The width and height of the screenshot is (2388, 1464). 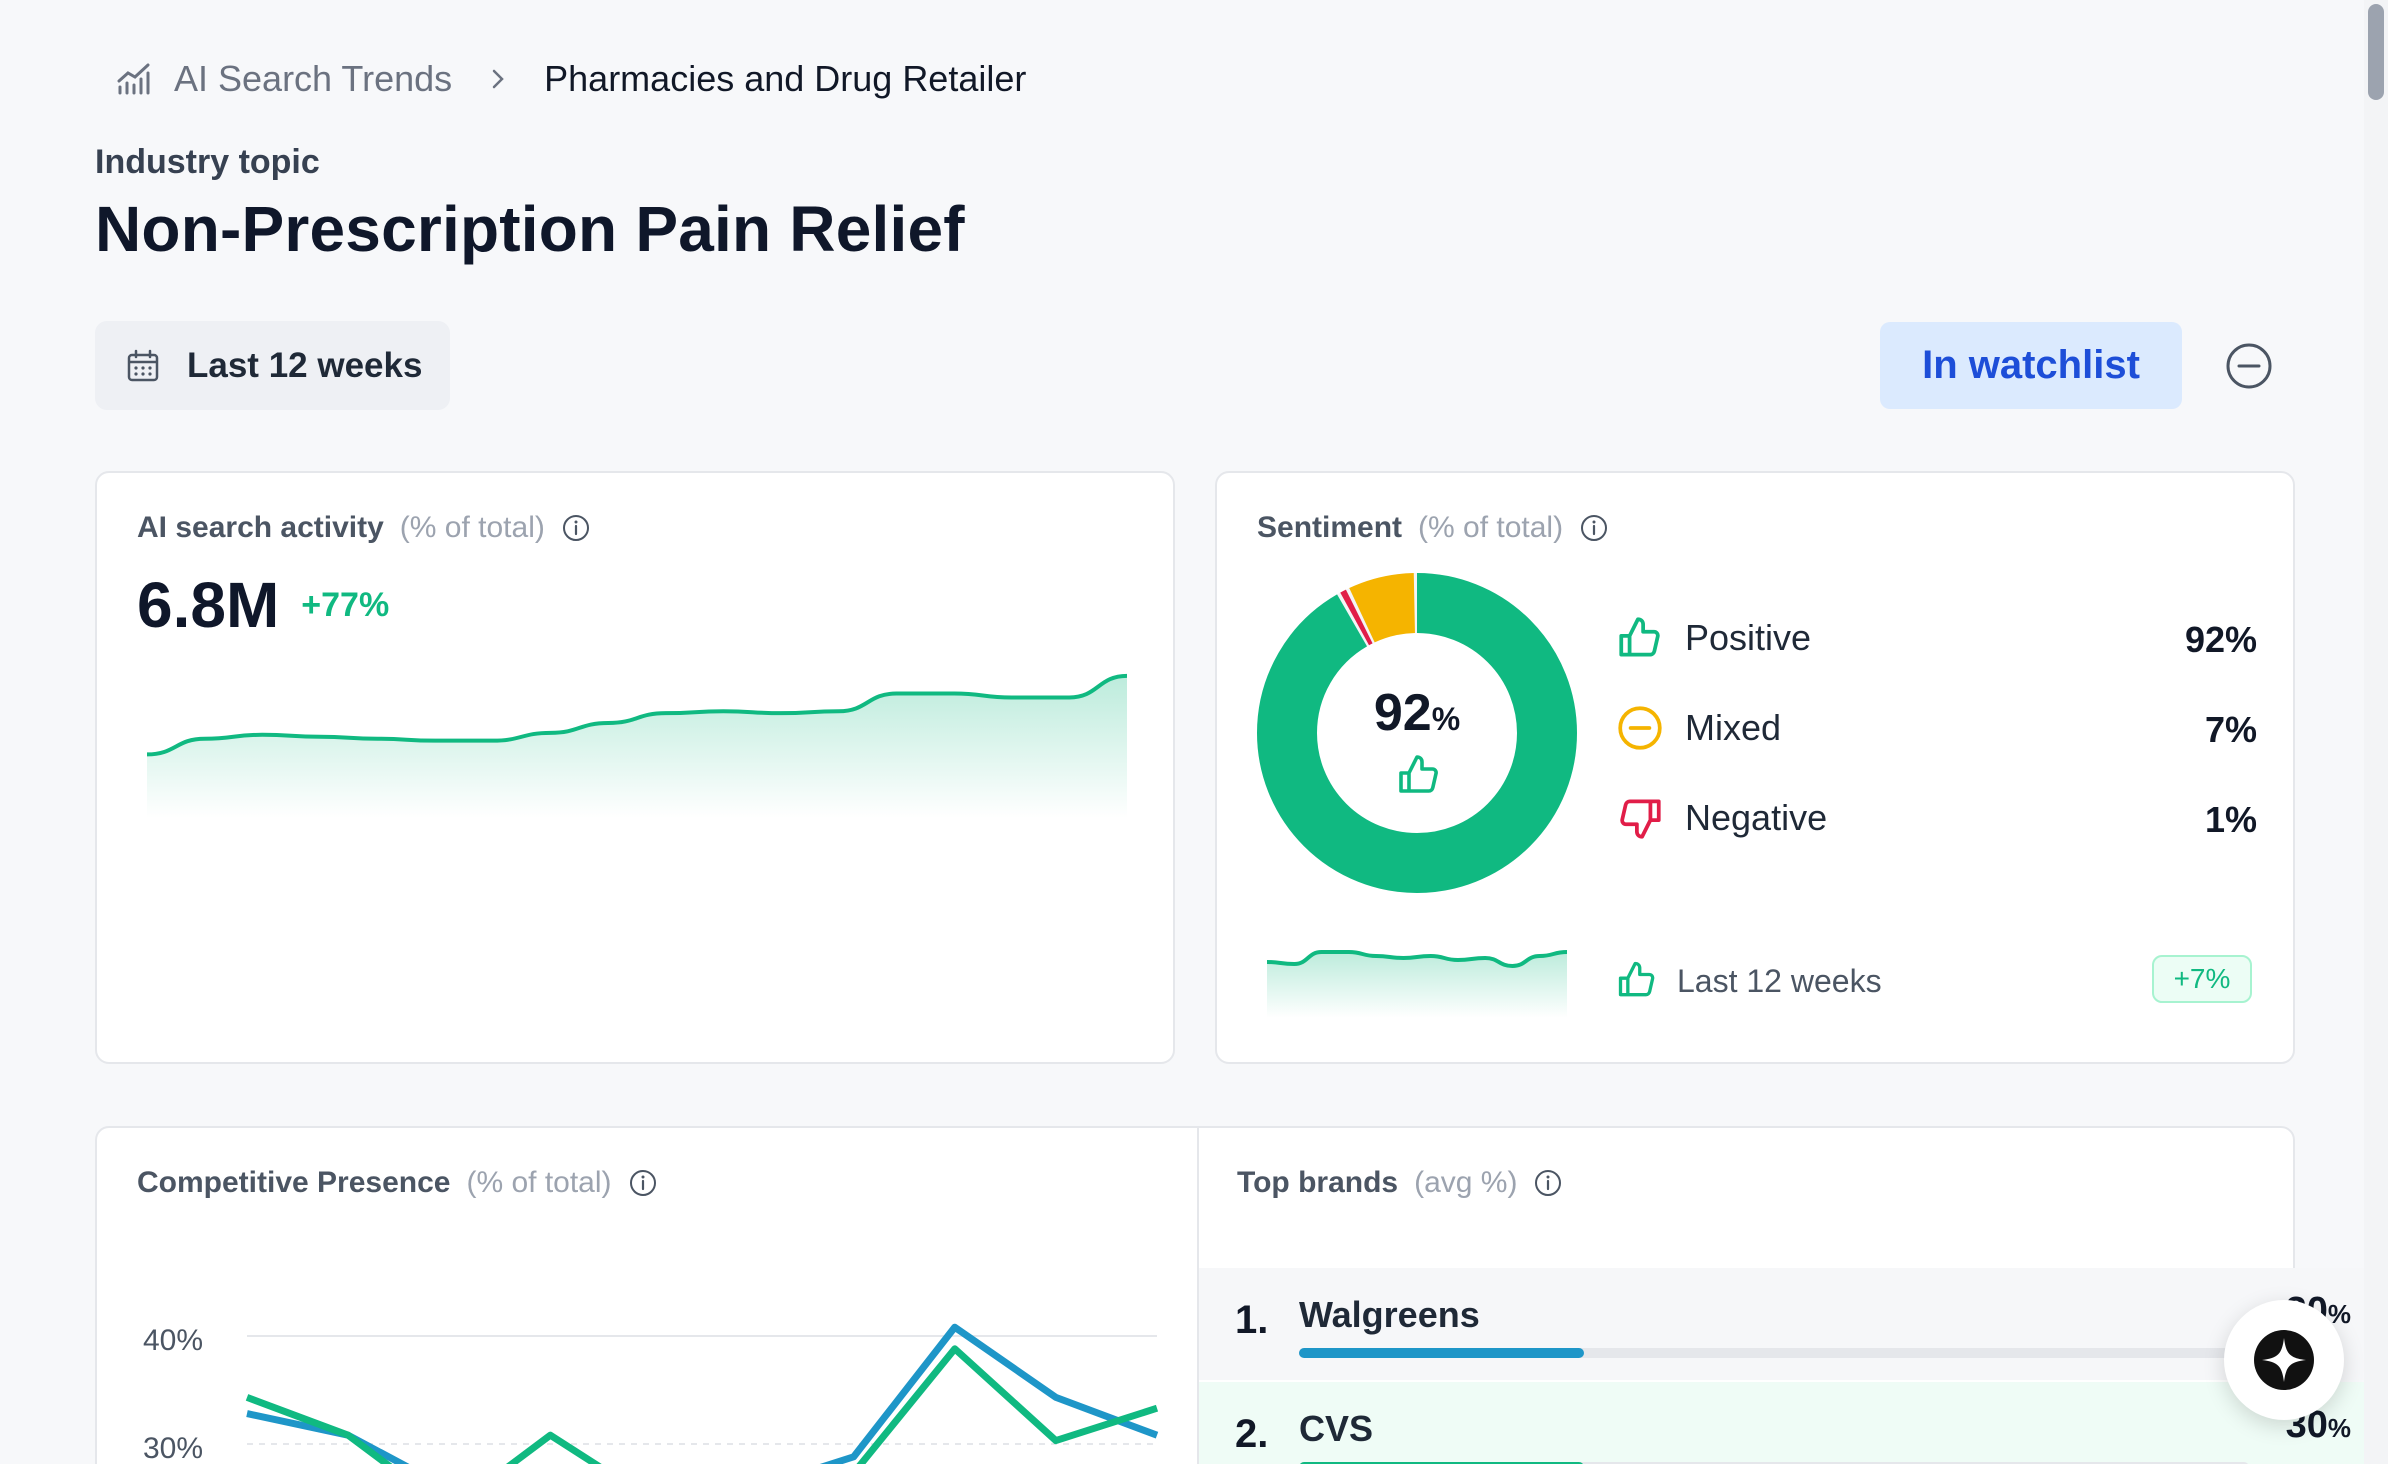 What do you see at coordinates (2202, 979) in the screenshot?
I see `sentiment-delta-badge: +7%` at bounding box center [2202, 979].